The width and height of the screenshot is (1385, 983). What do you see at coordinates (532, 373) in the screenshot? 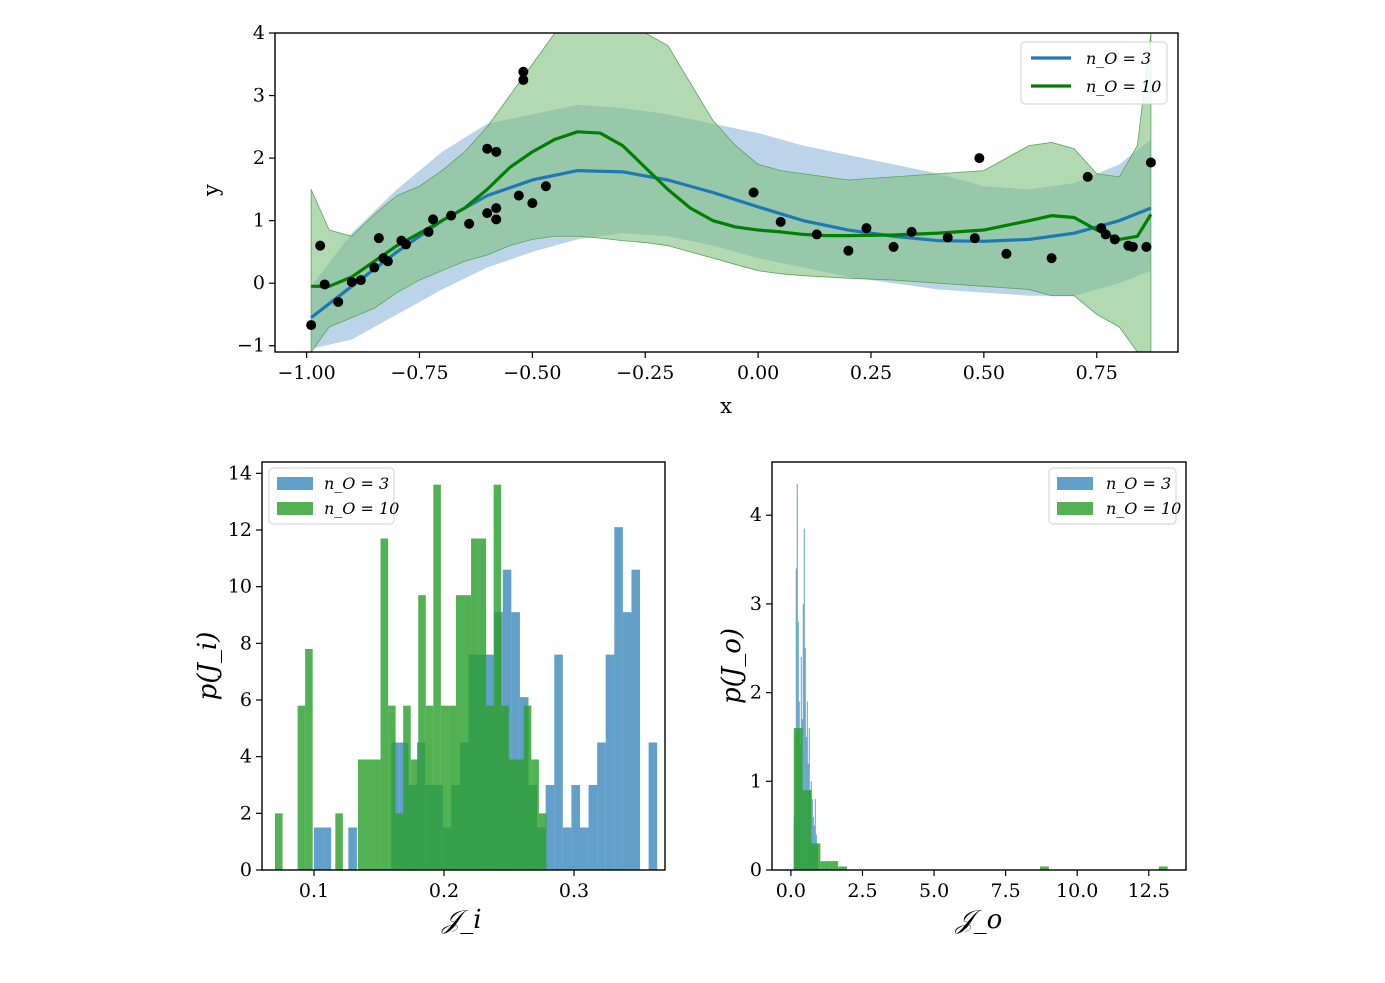
I see `gp-fit-xtick-label: −0.50` at bounding box center [532, 373].